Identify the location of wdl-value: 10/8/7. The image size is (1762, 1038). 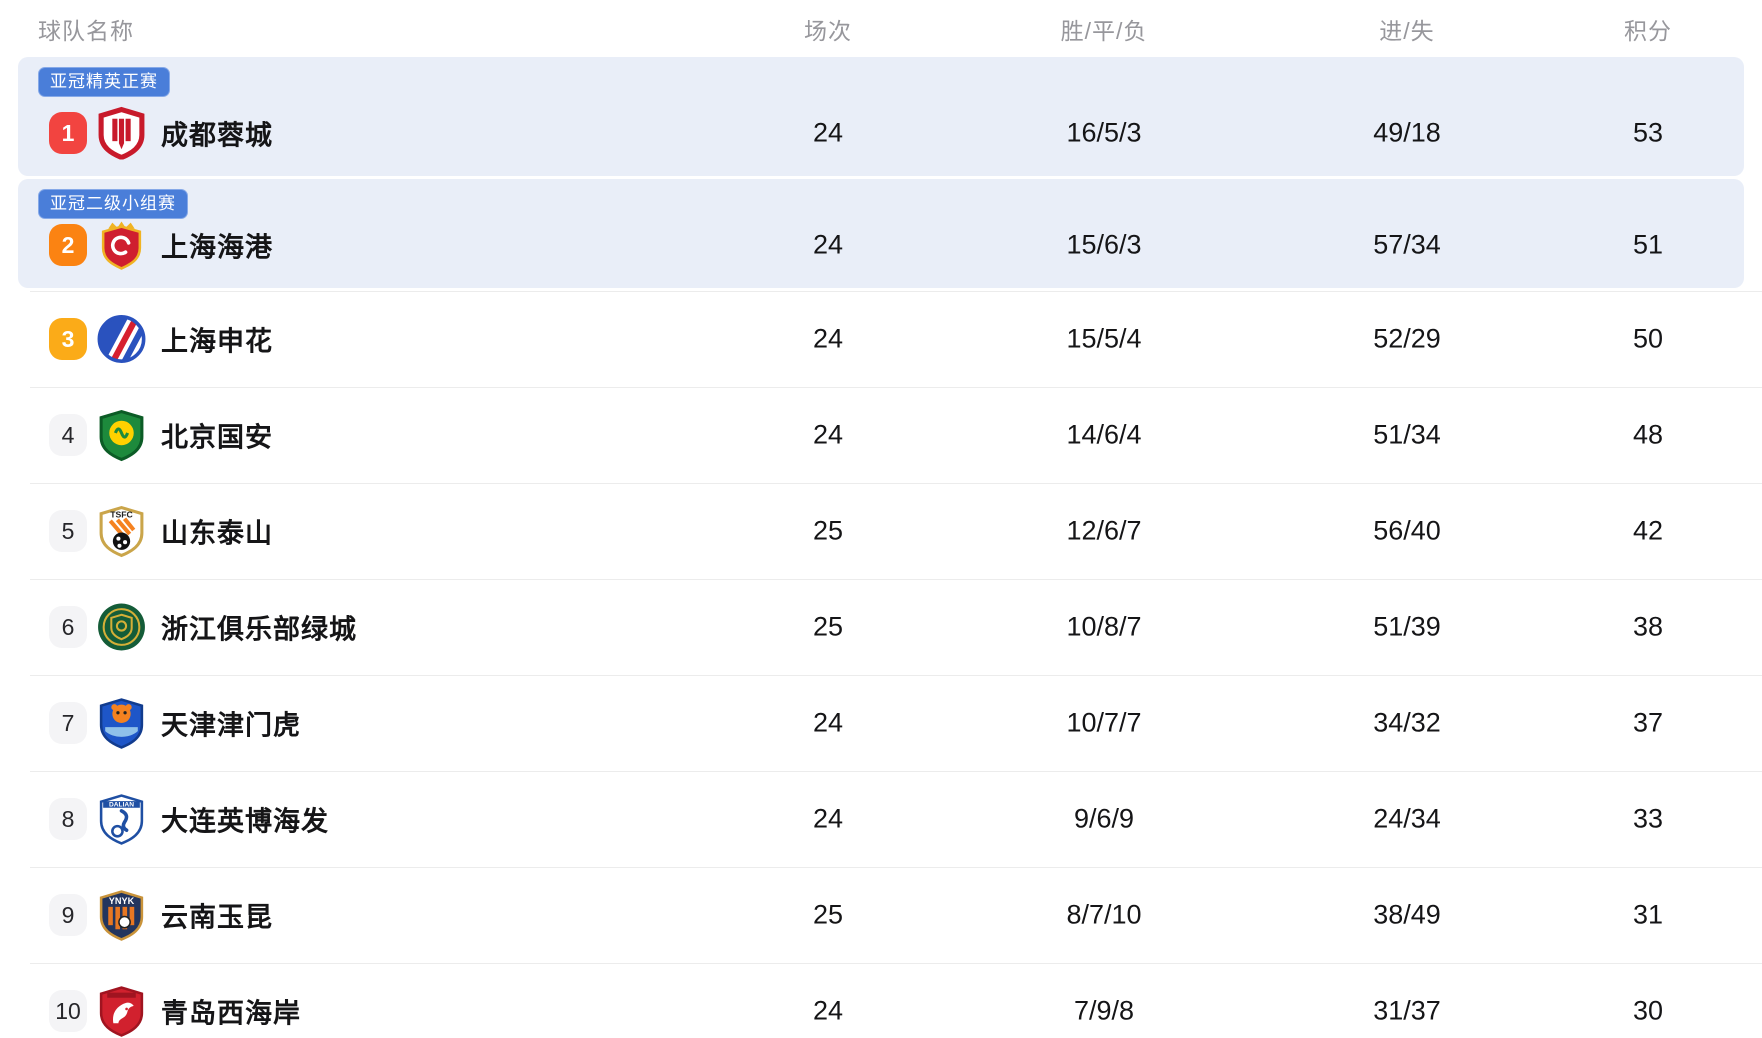
(1104, 626).